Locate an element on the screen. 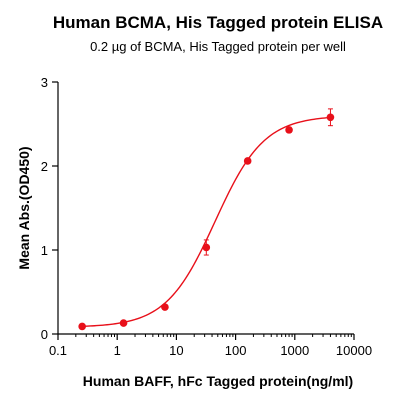 Image resolution: width=408 pixels, height=400 pixels. x-tick-label: 0.1 is located at coordinates (58, 350).